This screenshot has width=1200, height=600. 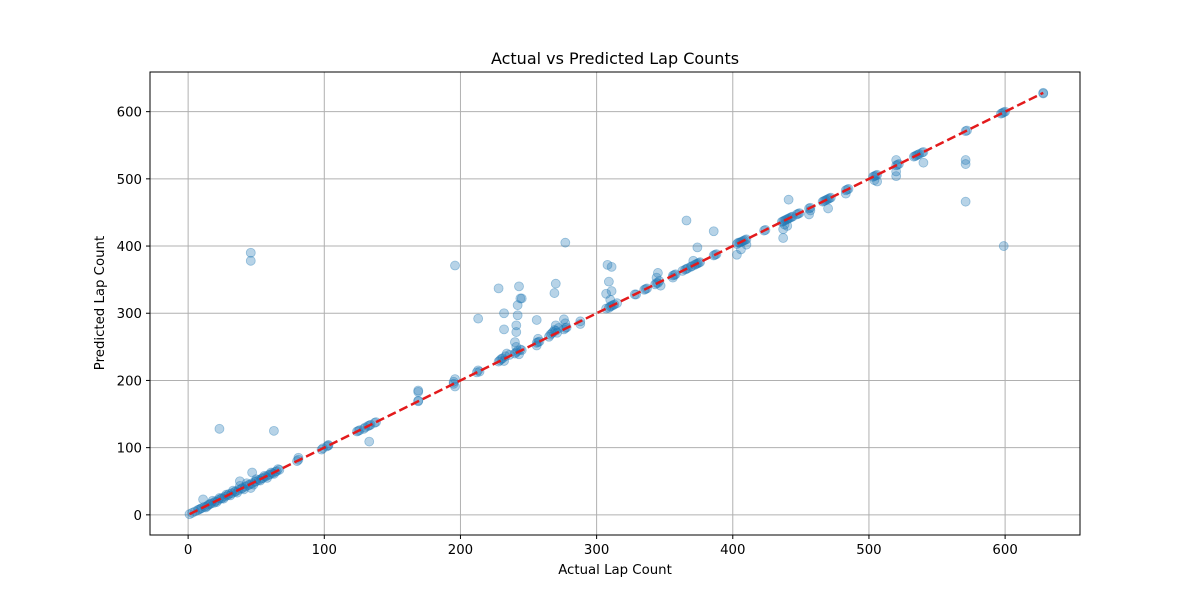 I want to click on y-tick-label: 400, so click(x=129, y=247).